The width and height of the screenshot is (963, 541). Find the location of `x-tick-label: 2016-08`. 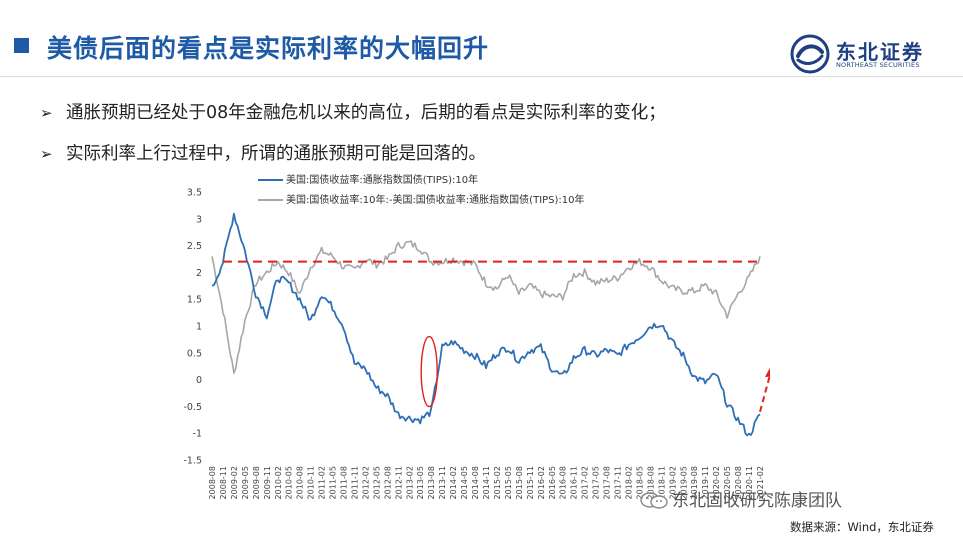

x-tick-label: 2016-08 is located at coordinates (563, 482).